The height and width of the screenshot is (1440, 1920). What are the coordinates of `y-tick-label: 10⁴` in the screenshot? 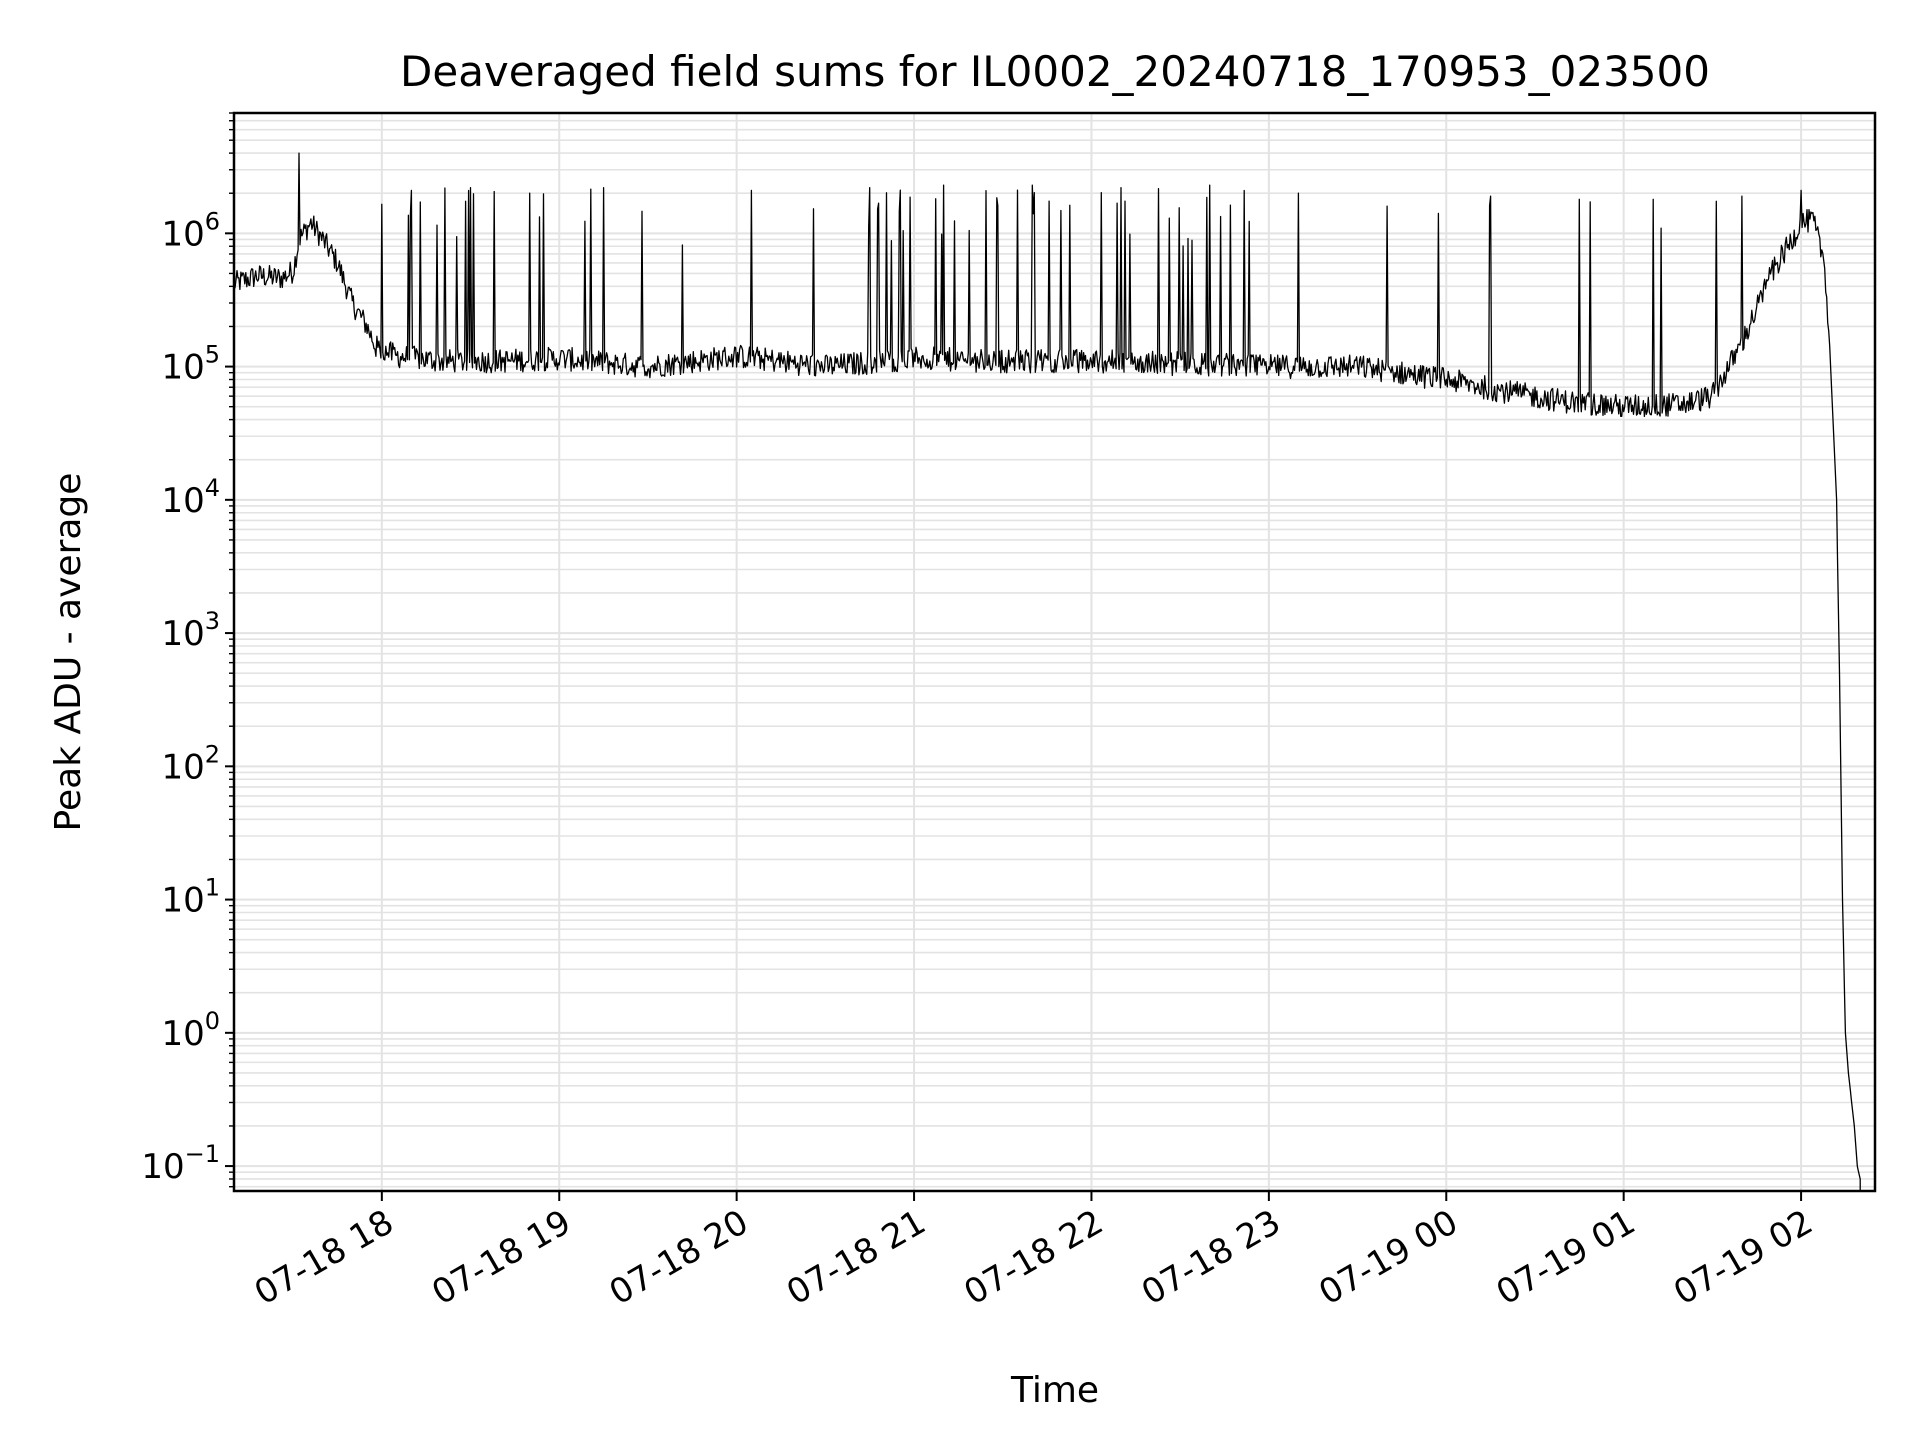 It's located at (190, 497).